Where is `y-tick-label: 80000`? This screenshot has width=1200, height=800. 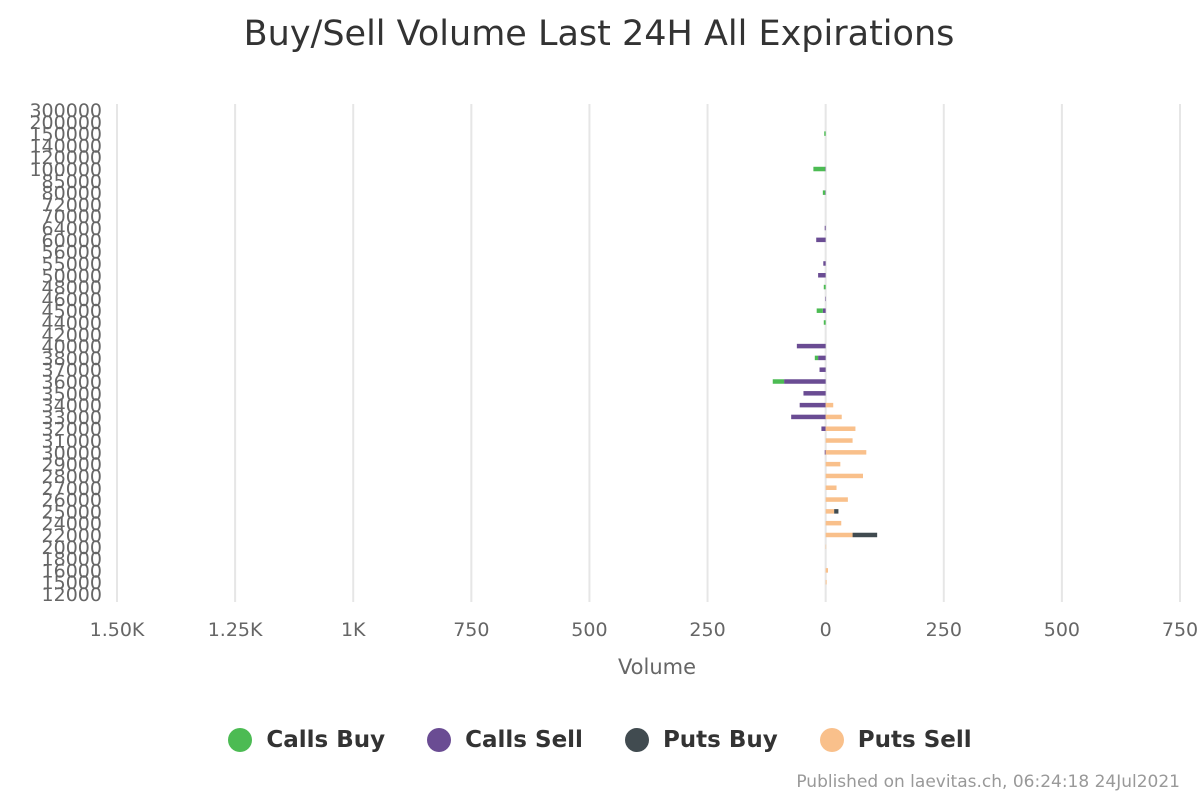
y-tick-label: 80000 is located at coordinates (72, 194).